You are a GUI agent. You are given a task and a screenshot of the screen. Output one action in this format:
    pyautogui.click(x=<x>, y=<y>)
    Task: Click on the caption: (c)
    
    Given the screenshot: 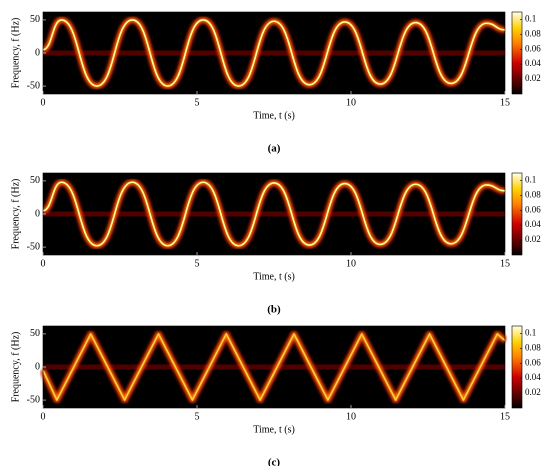 What is the action you would take?
    pyautogui.click(x=274, y=461)
    